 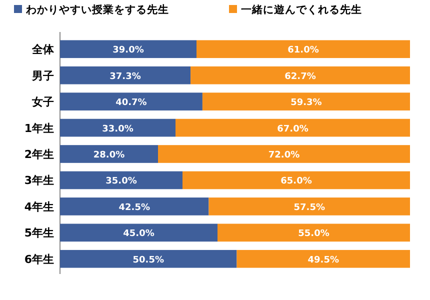 I want to click on y-tick-label: 全体, so click(x=43, y=49).